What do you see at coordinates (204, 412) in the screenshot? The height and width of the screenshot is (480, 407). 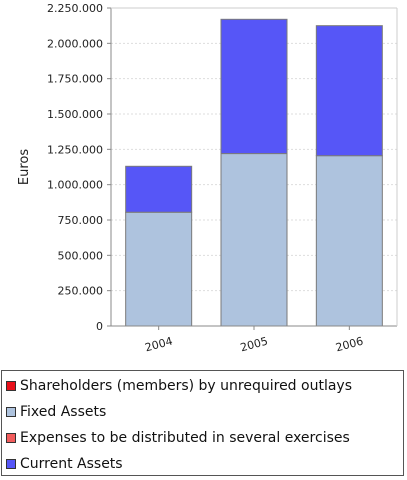 I see `legend-item-fixed-assets: Fixed Assets` at bounding box center [204, 412].